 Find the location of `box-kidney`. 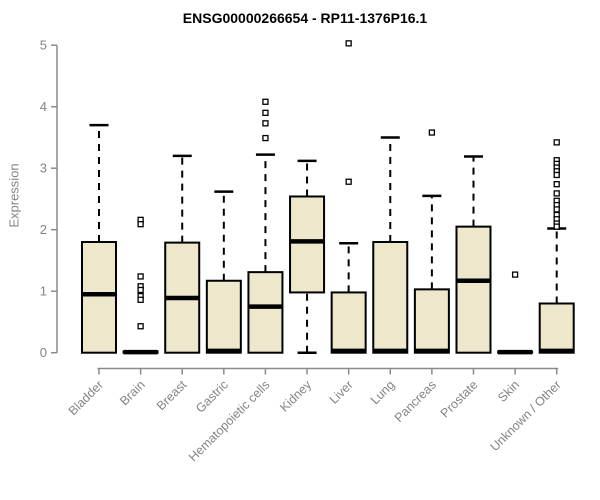

box-kidney is located at coordinates (307, 244).